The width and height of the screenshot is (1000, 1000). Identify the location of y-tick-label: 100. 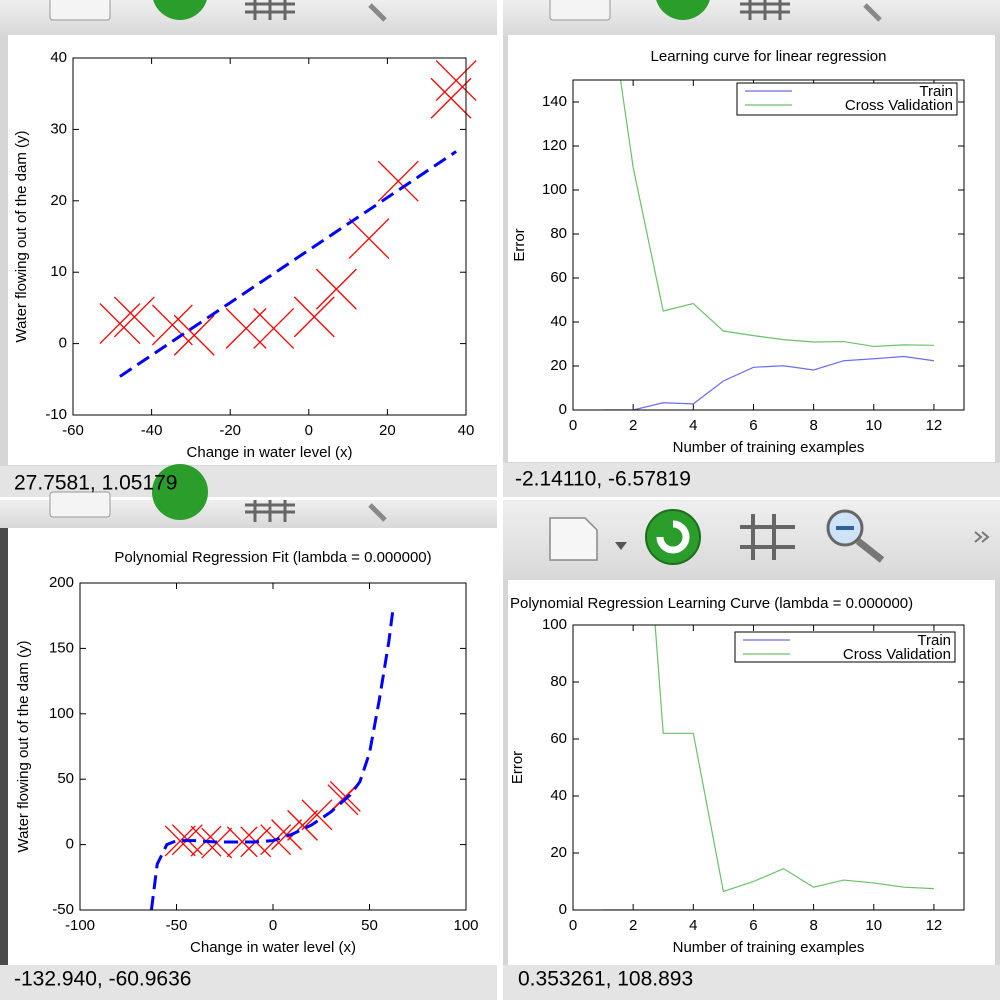
(61, 713).